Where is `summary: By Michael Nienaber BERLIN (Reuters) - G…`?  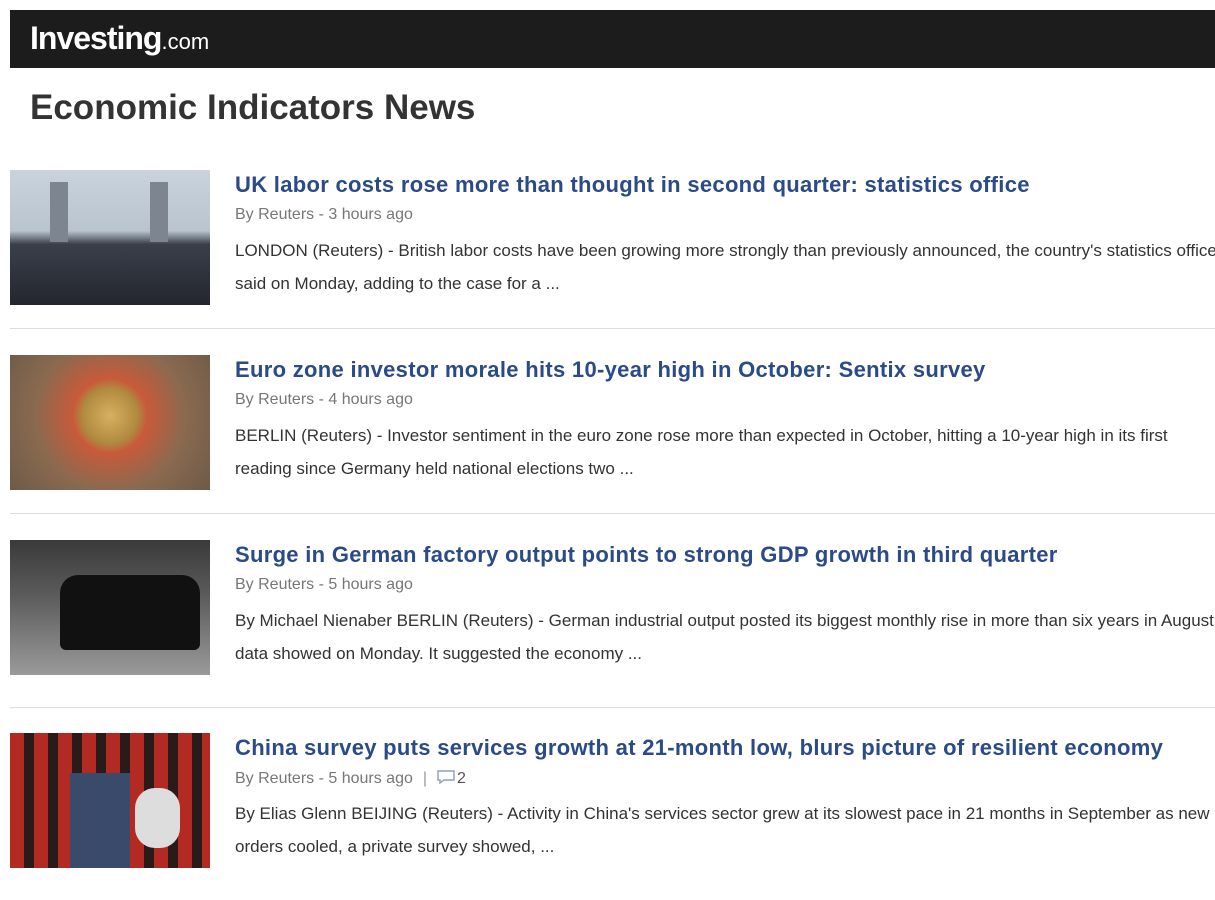
summary: By Michael Nienaber BERLIN (Reuters) - G… is located at coordinates (725, 637).